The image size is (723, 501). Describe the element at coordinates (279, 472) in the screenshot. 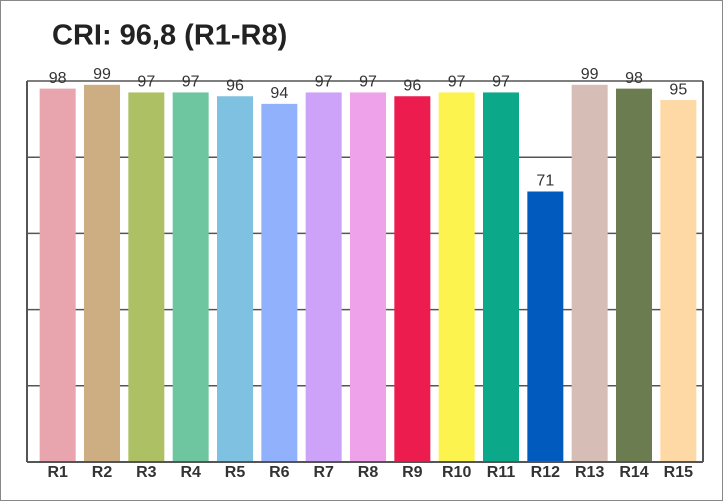

I see `x-tick-label: R6` at that location.